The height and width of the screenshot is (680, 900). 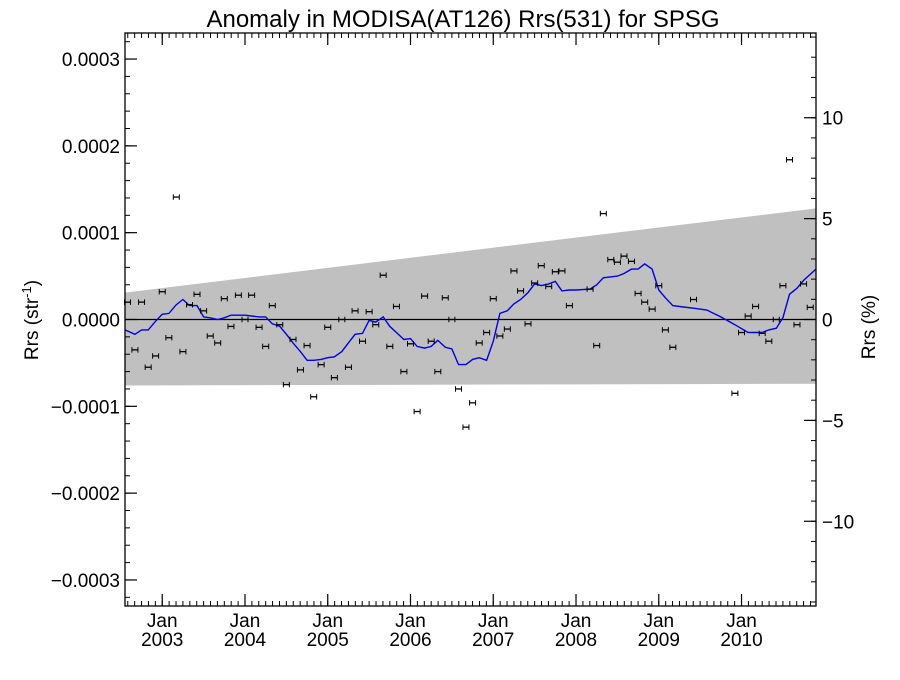 I want to click on y2-axis-label: Rrs (%), so click(x=869, y=327).